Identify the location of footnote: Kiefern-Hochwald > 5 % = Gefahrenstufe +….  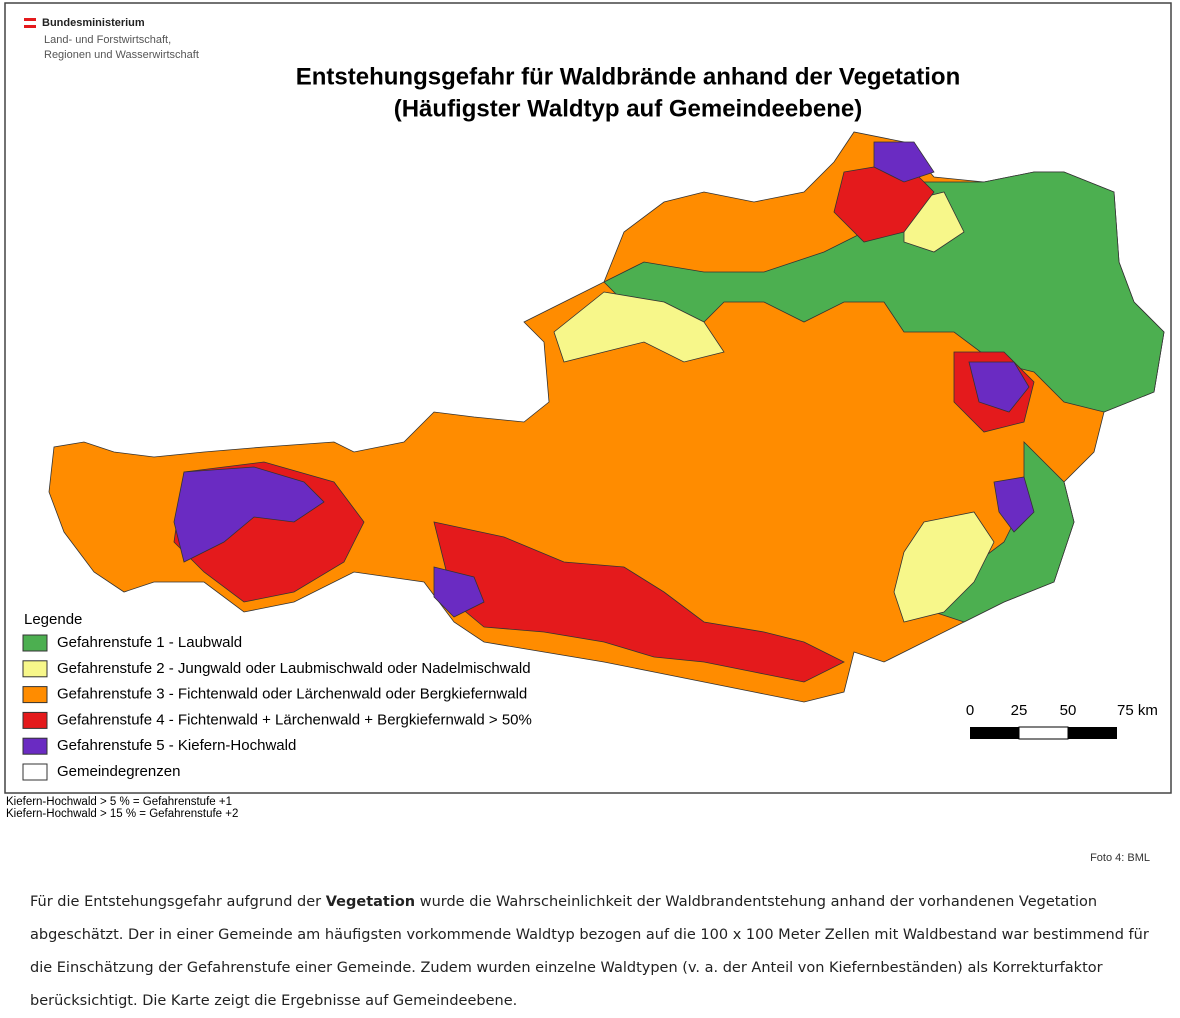
(119, 802).